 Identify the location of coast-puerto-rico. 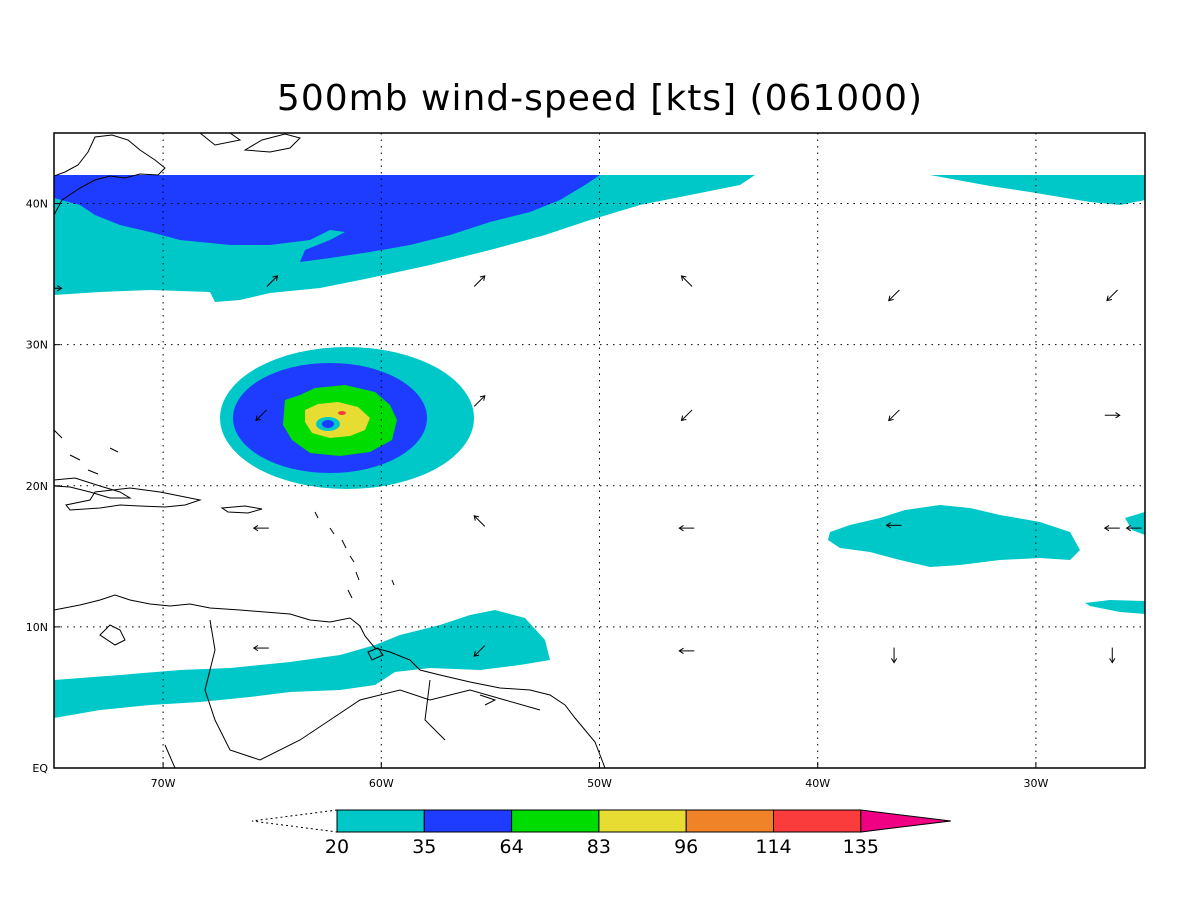
(241, 509).